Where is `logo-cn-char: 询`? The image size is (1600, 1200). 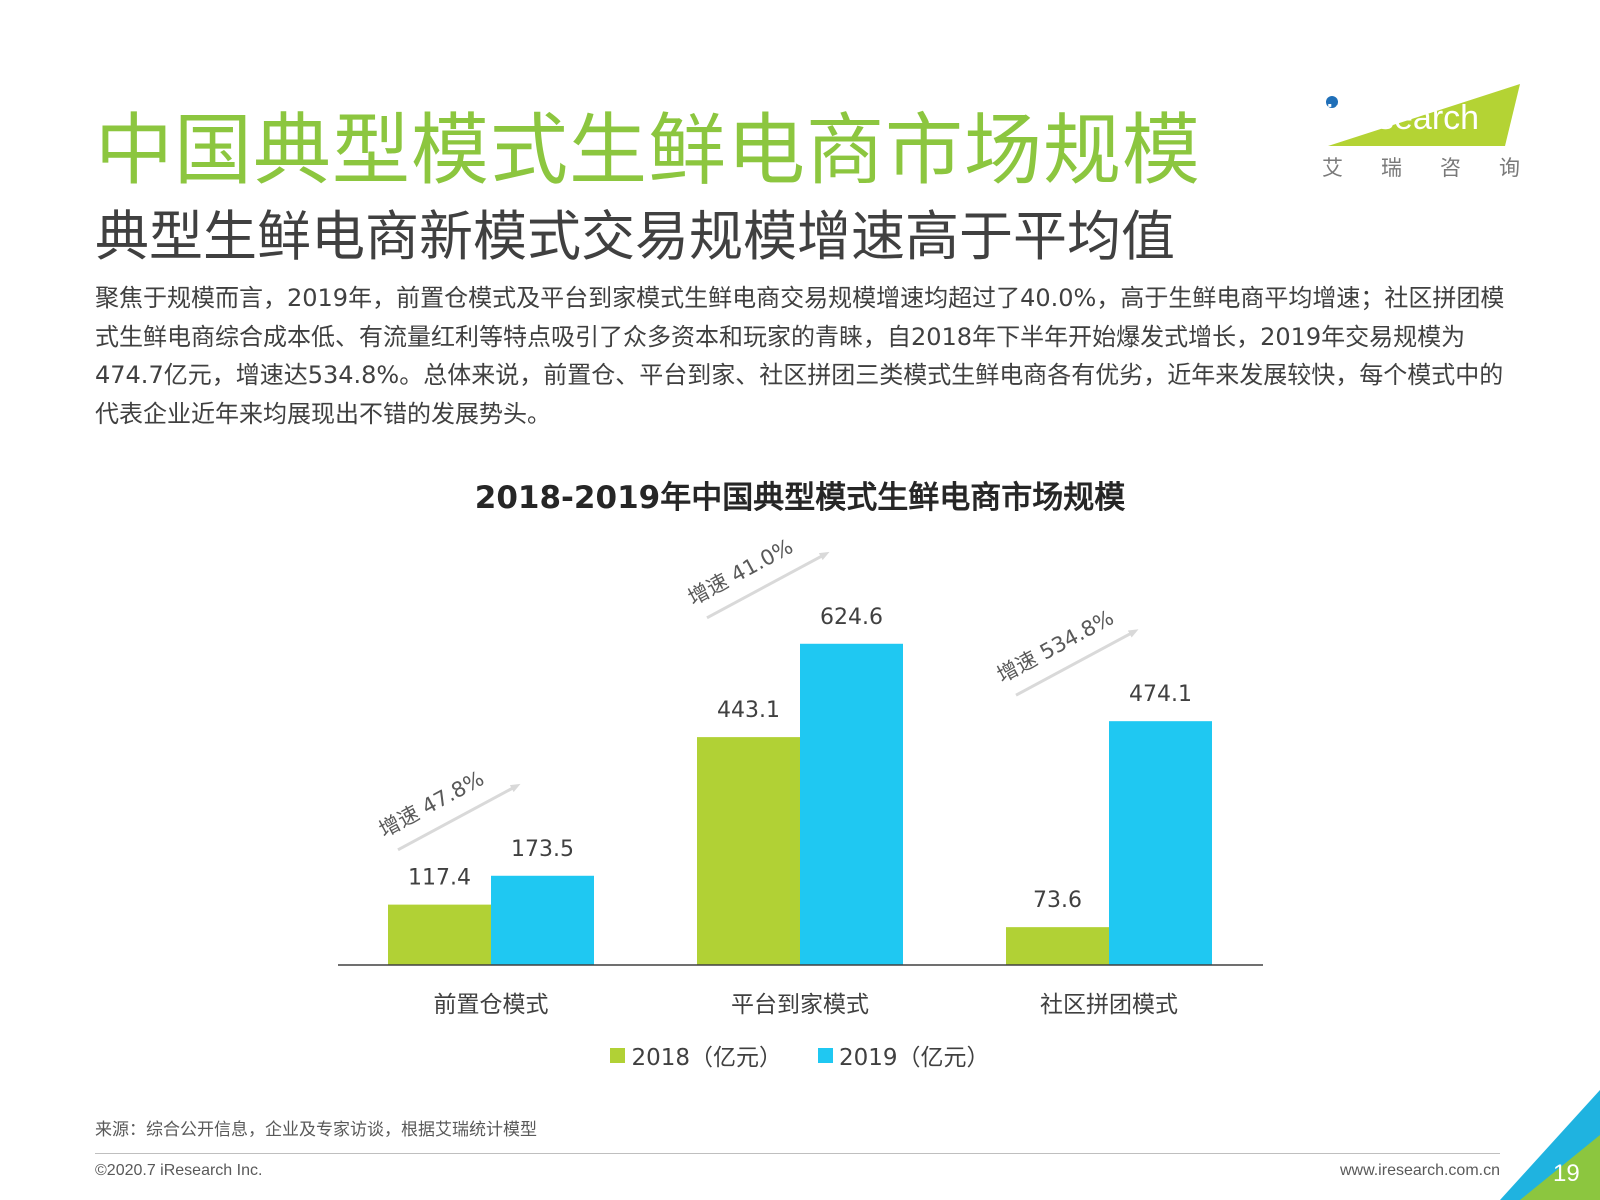
logo-cn-char: 询 is located at coordinates (1509, 168).